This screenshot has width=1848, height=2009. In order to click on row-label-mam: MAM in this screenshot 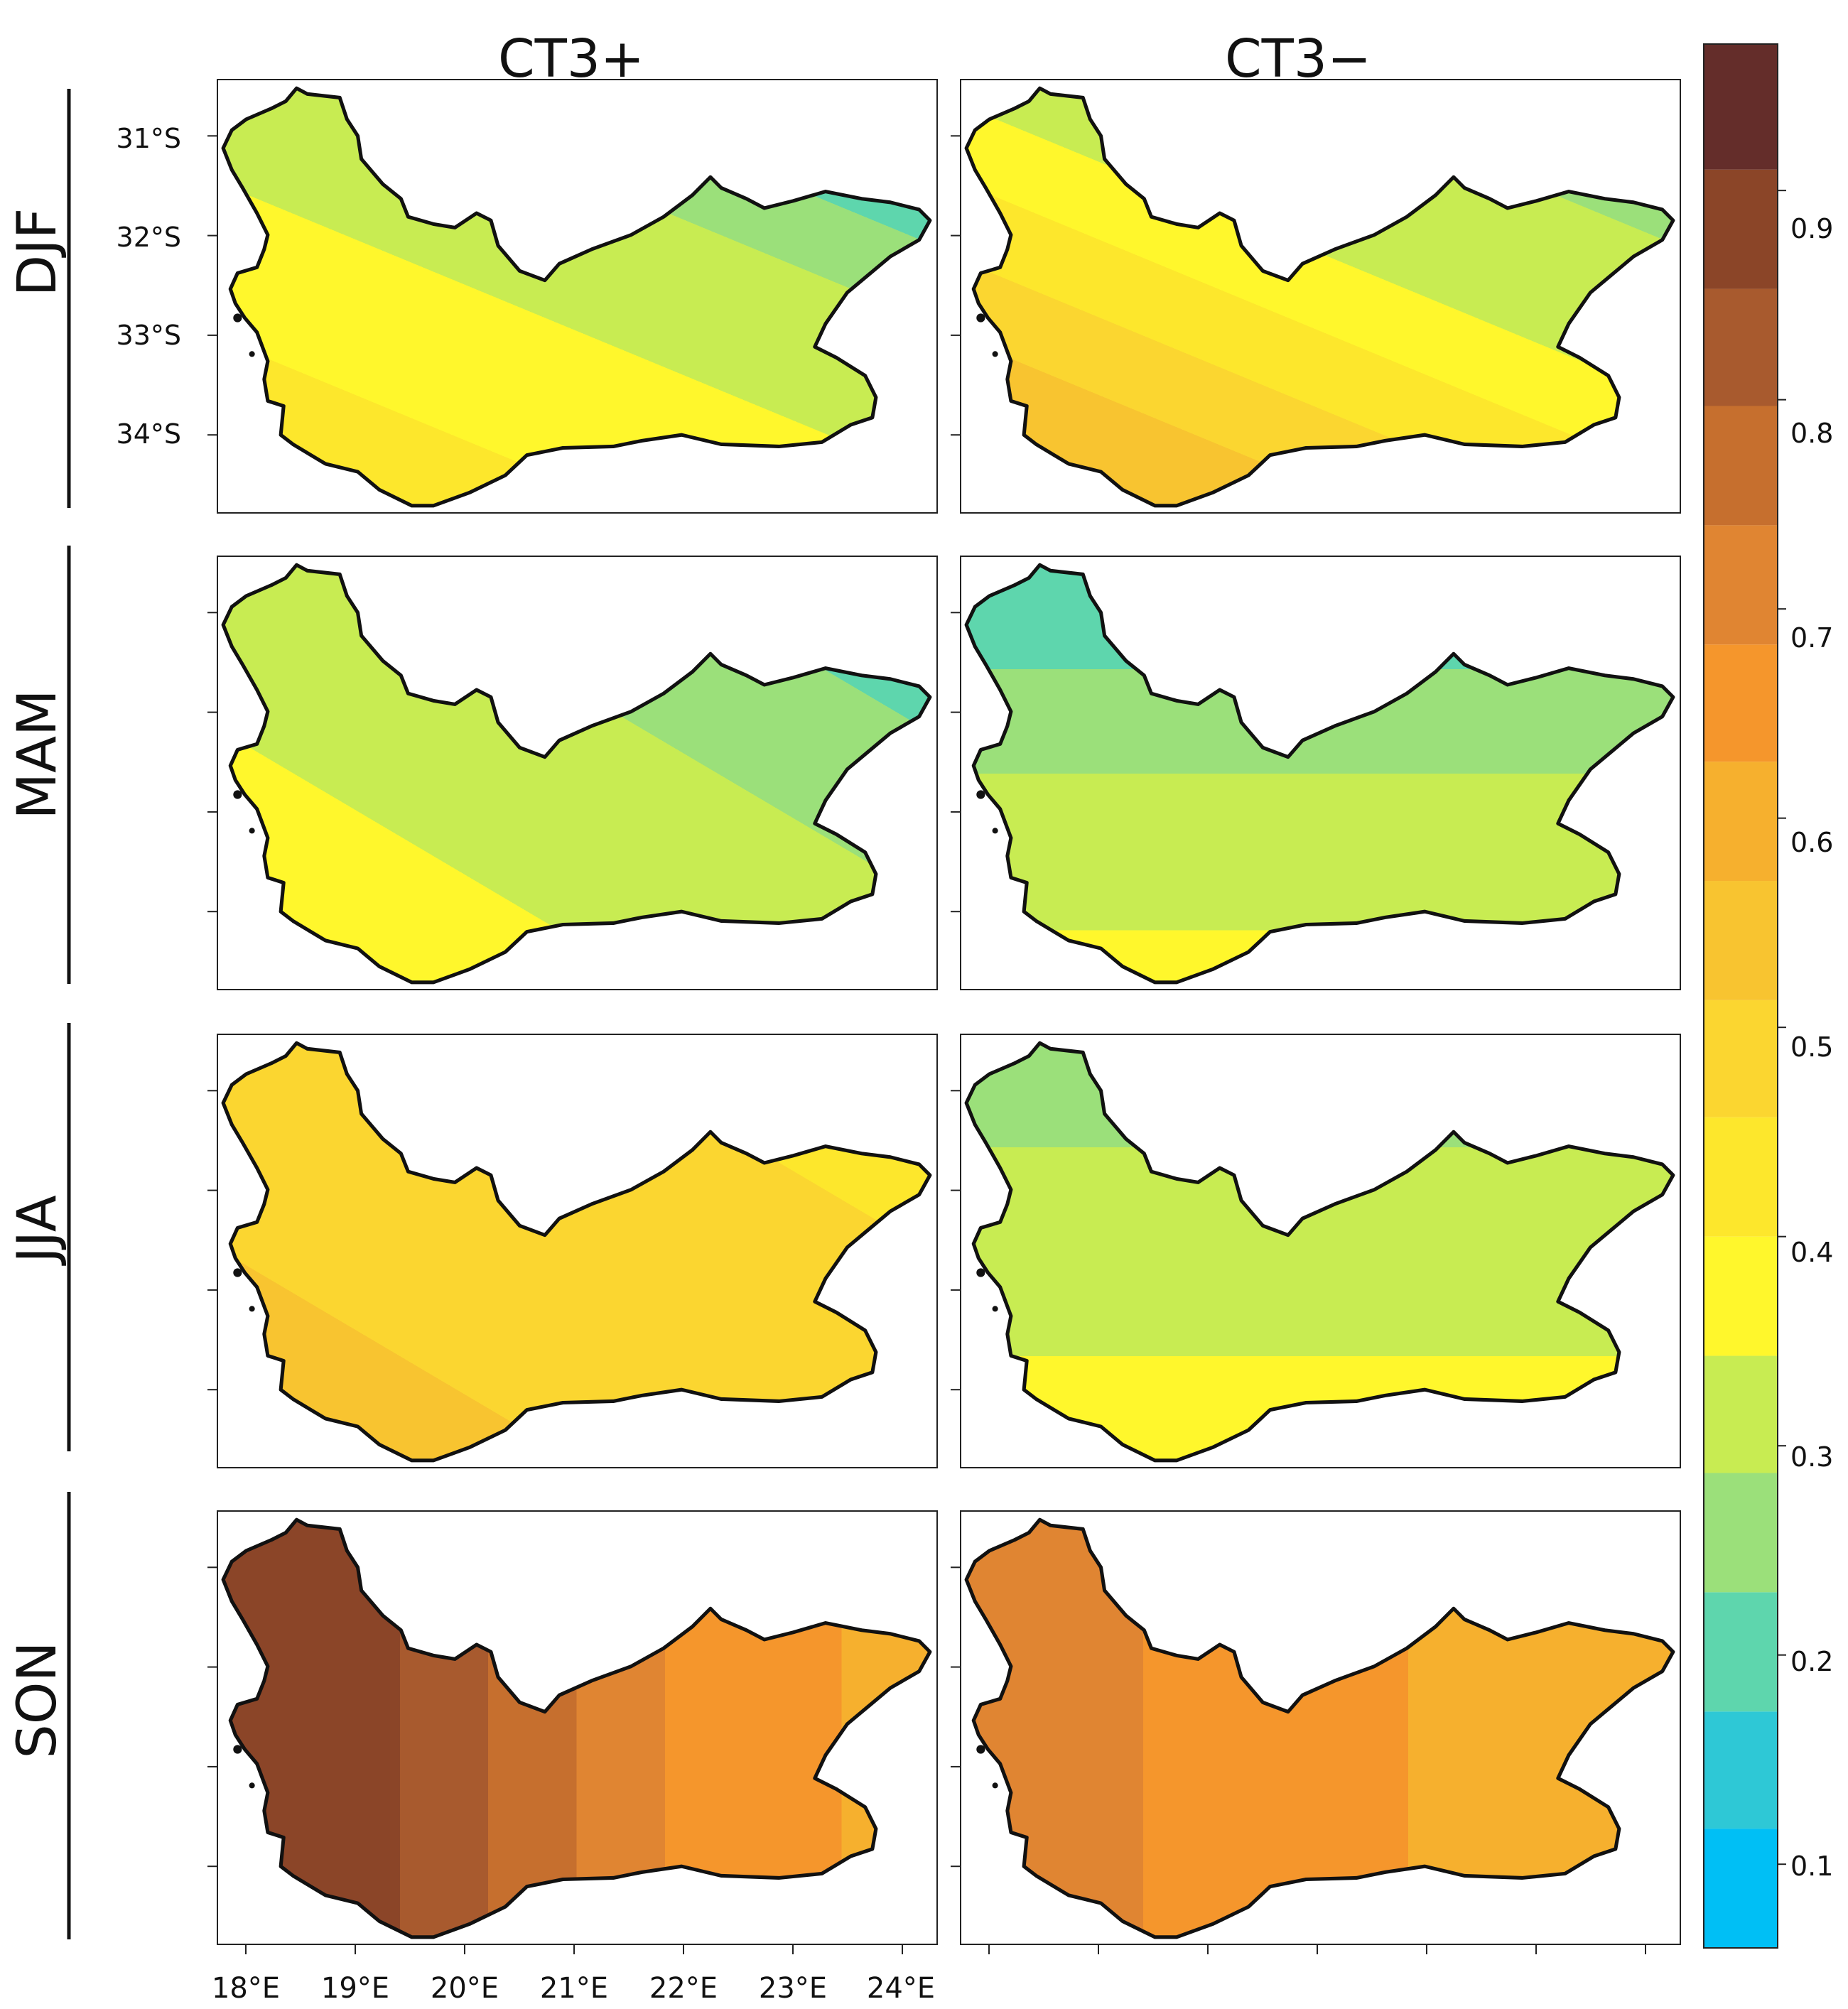, I will do `click(36, 754)`.